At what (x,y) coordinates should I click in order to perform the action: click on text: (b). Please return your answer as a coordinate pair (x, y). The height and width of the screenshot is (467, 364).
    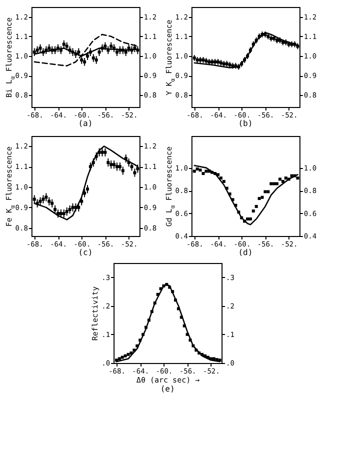
    Looking at the image, I should click on (245, 123).